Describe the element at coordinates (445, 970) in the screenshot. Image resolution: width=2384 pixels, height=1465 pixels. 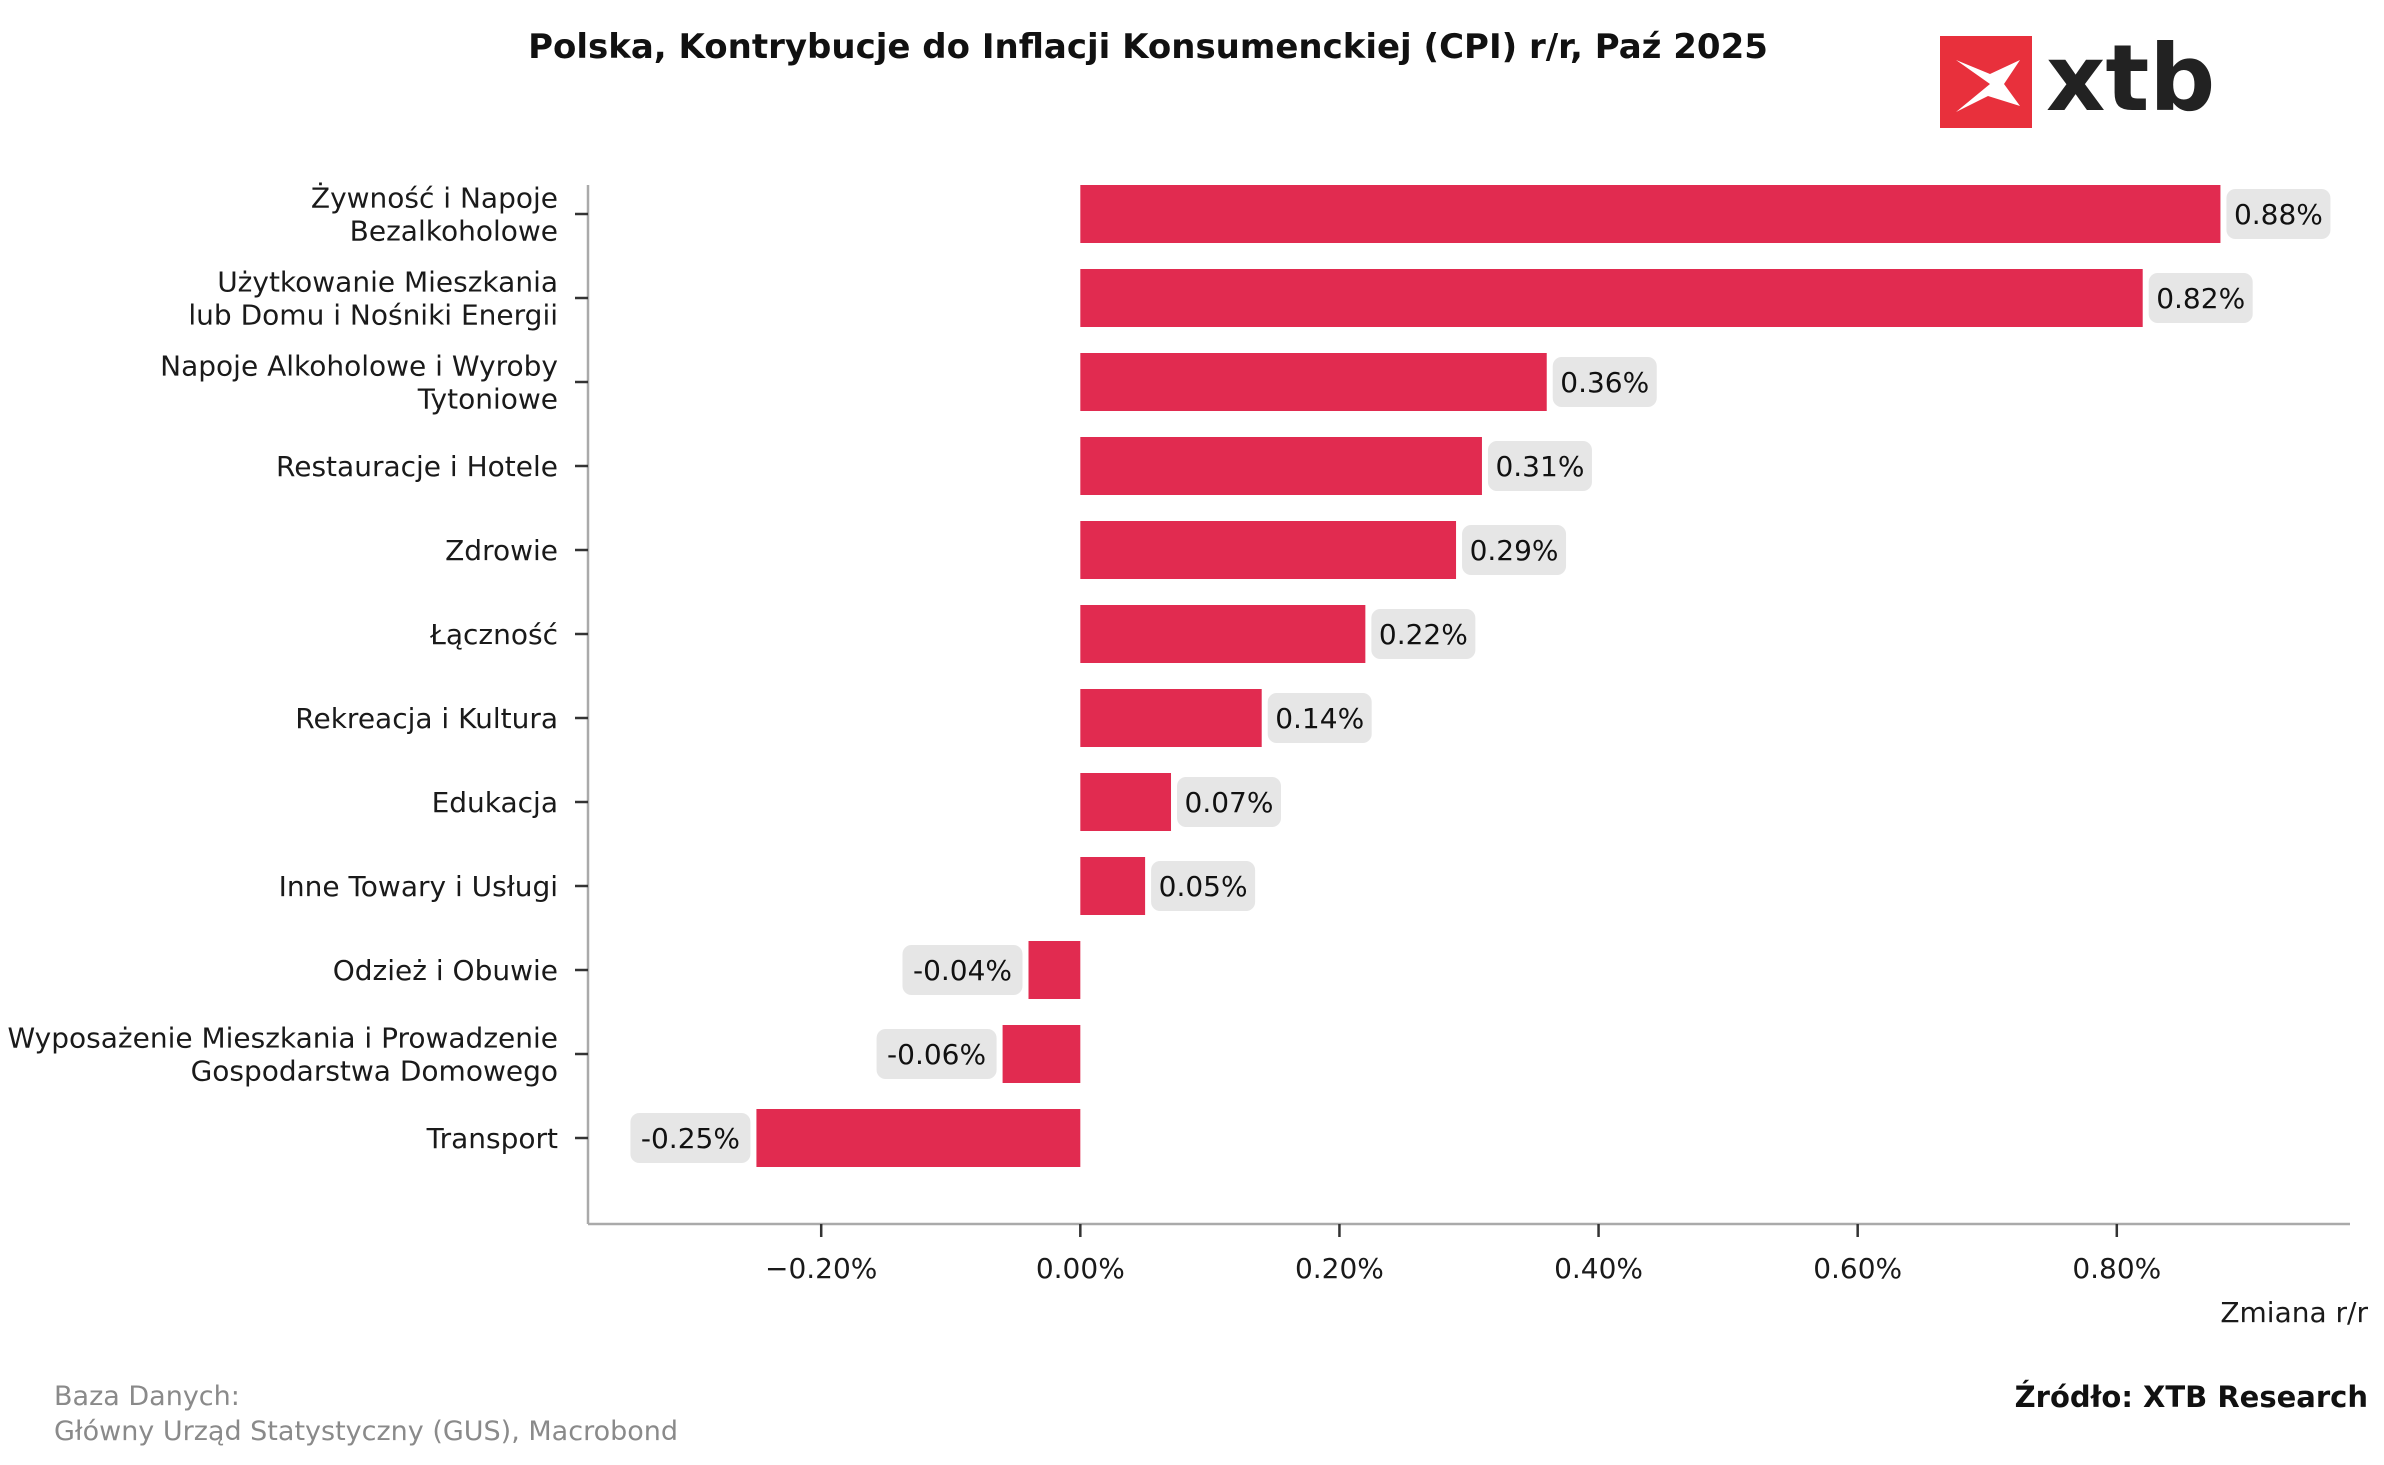
I see `category-label: Odzież i Obuwie` at that location.